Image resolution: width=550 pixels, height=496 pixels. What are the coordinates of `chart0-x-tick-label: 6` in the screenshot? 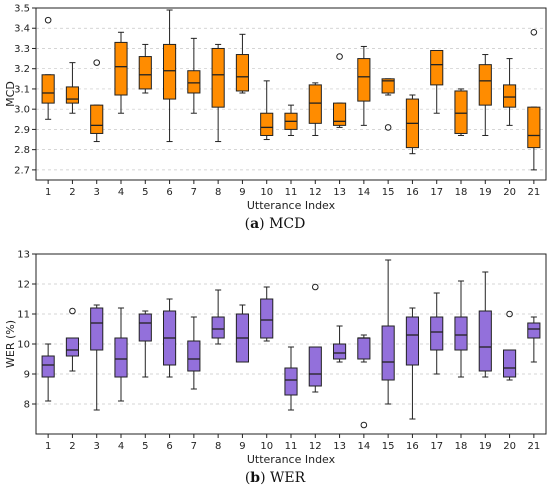 It's located at (169, 192).